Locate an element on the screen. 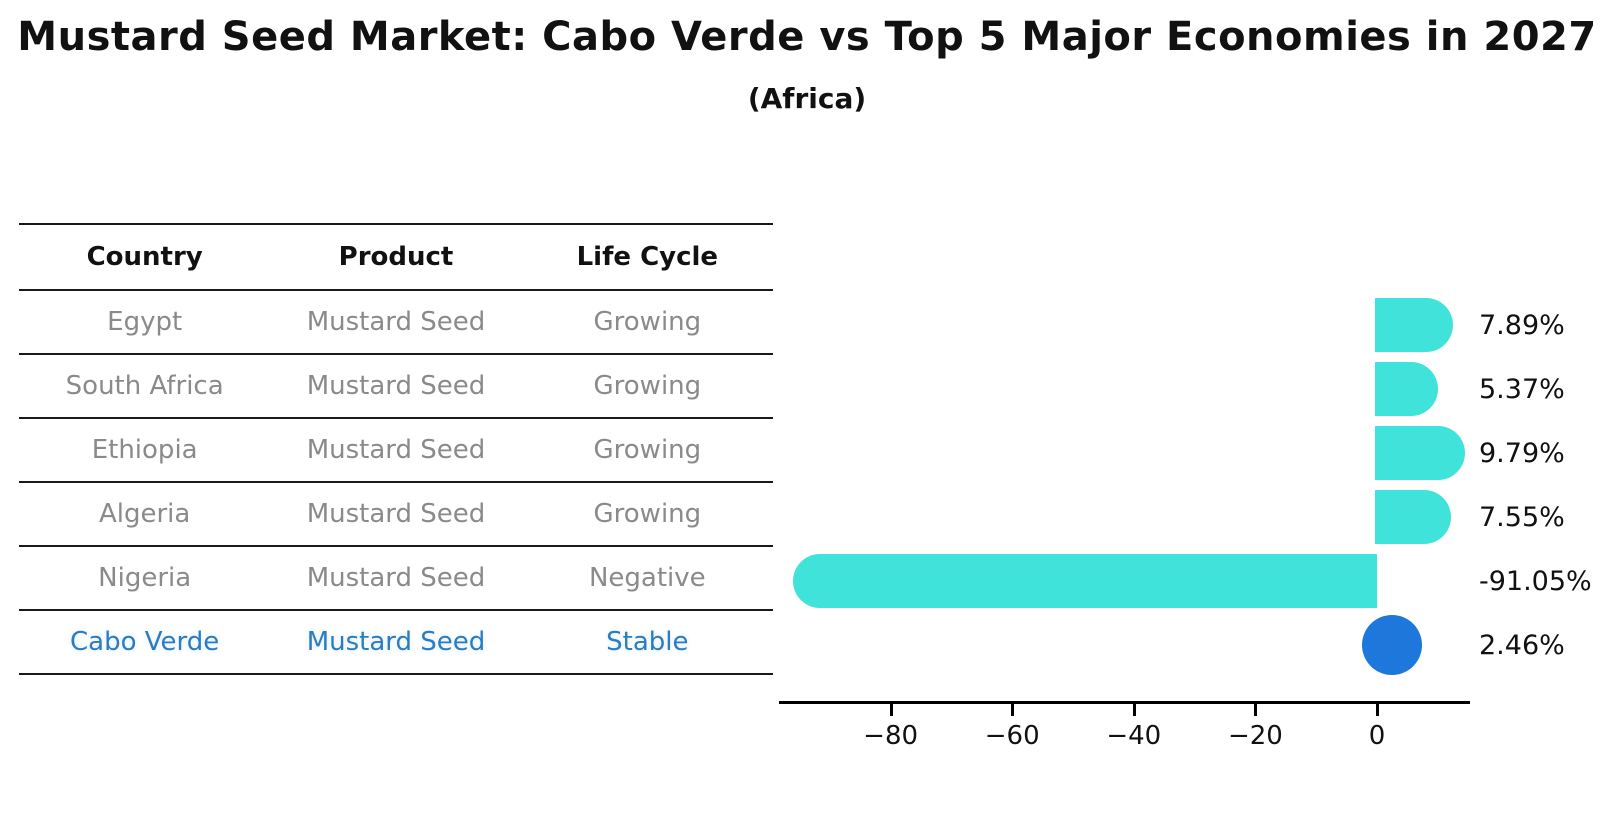  table-row: South Africa Mustard Seed Growing is located at coordinates (396, 386).